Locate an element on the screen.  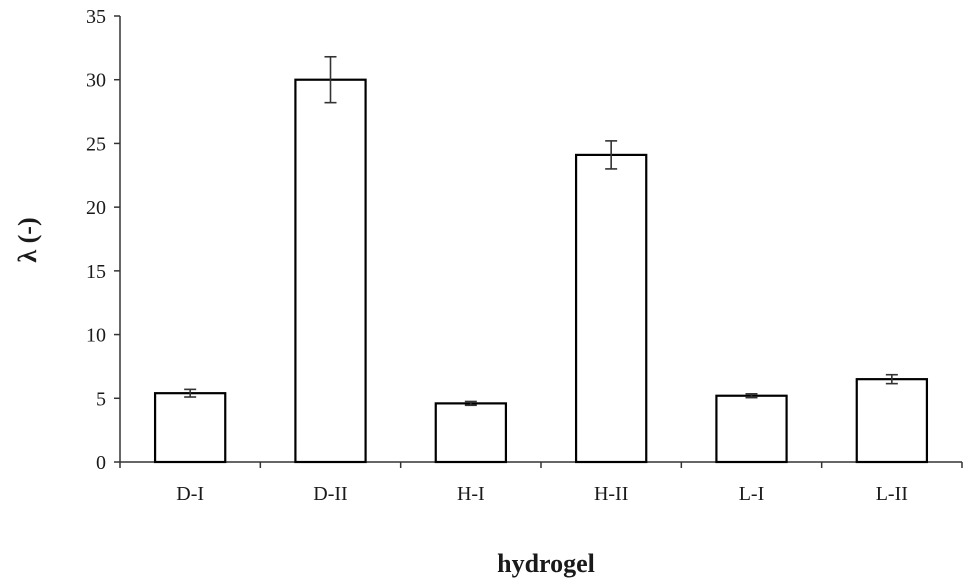
y-tick-label: 0 is located at coordinates (101, 463).